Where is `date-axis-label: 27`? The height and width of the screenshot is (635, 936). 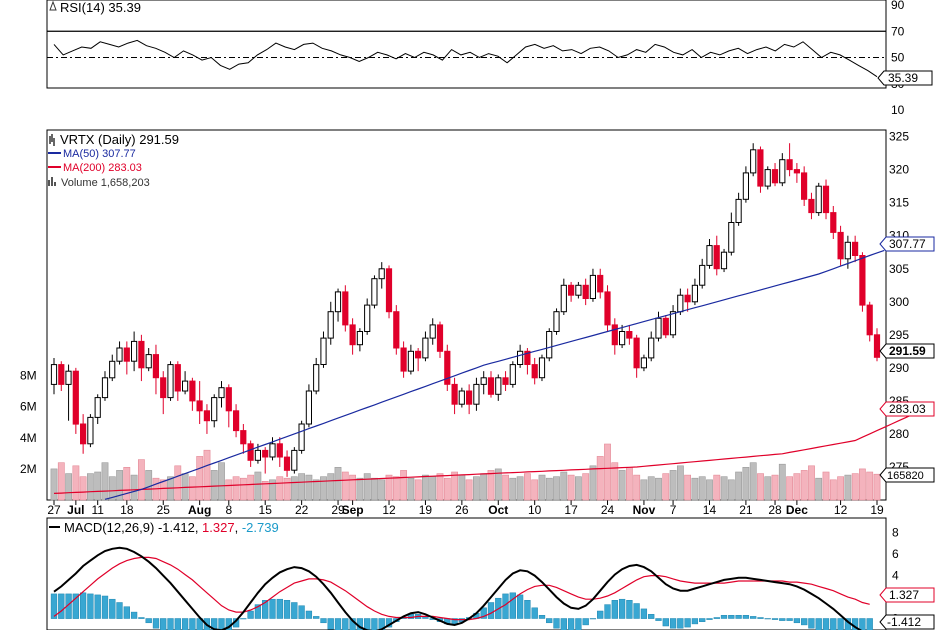
date-axis-label: 27 is located at coordinates (54, 510).